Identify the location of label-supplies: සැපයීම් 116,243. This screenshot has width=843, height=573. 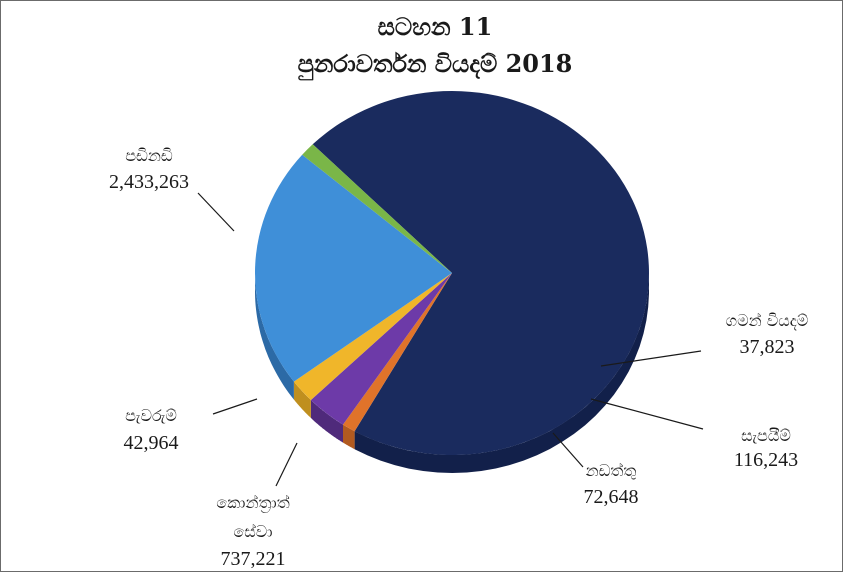
(766, 448).